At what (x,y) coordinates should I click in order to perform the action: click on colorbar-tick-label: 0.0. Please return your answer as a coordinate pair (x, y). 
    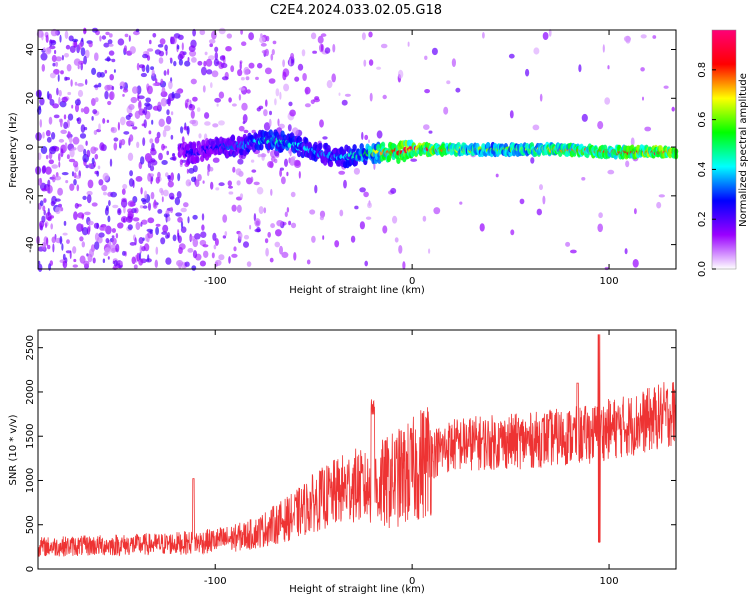
    Looking at the image, I should click on (702, 269).